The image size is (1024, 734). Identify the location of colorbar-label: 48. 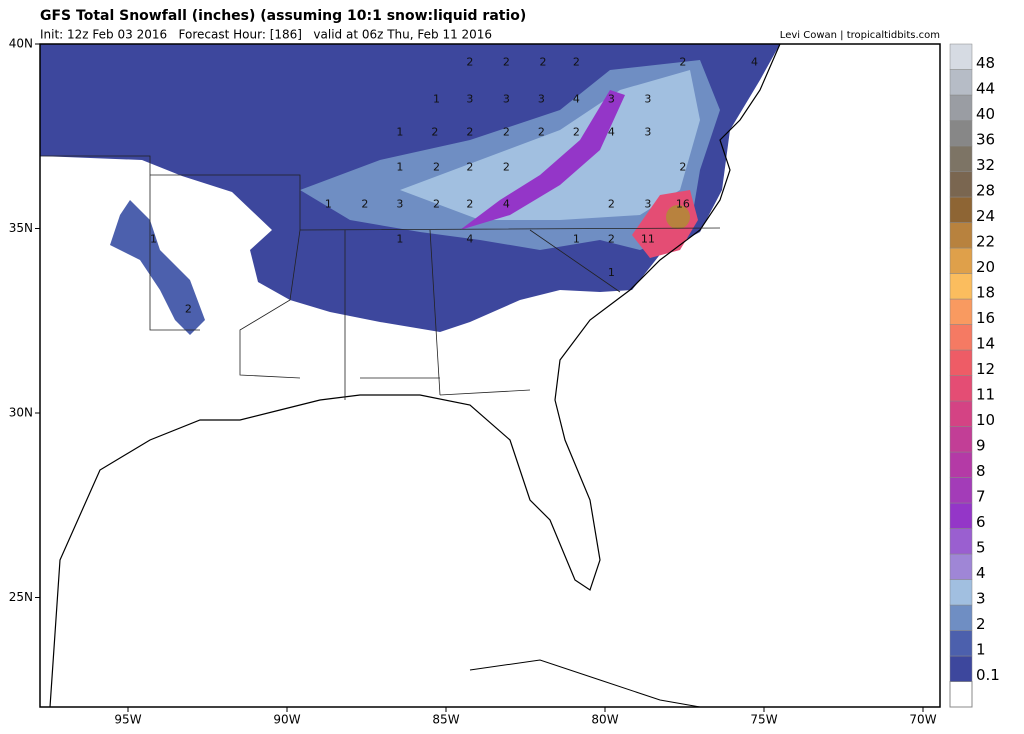
(985, 63).